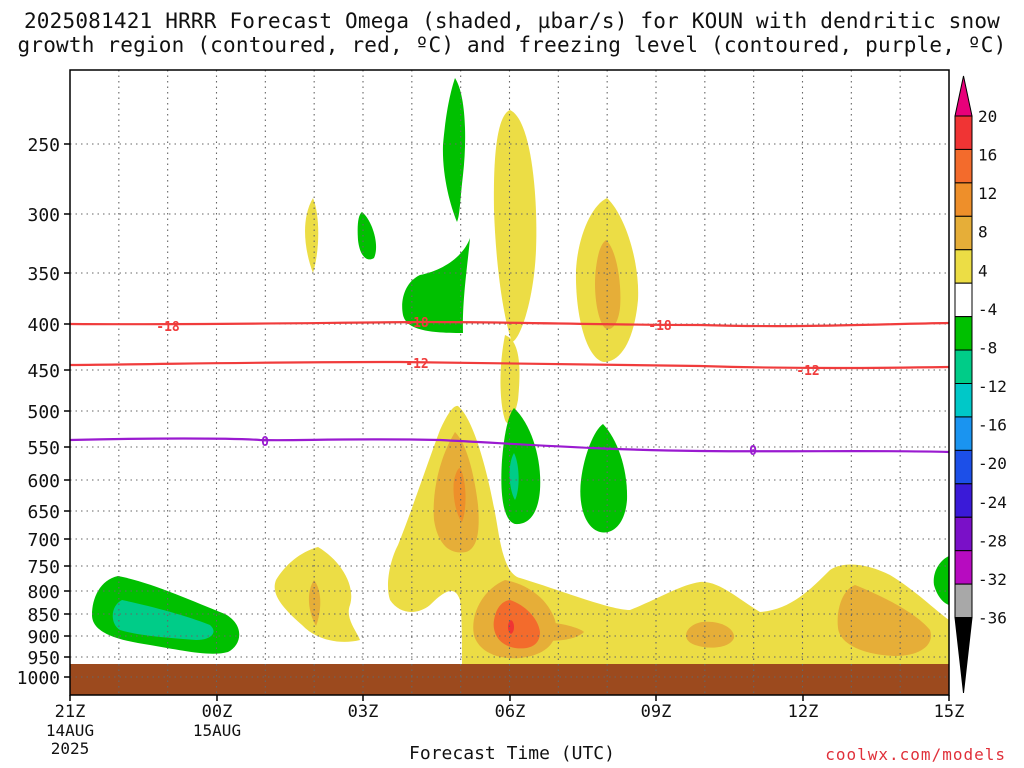 Image resolution: width=1024 pixels, height=768 pixels. What do you see at coordinates (43, 412) in the screenshot?
I see `y-tick-label: 500` at bounding box center [43, 412].